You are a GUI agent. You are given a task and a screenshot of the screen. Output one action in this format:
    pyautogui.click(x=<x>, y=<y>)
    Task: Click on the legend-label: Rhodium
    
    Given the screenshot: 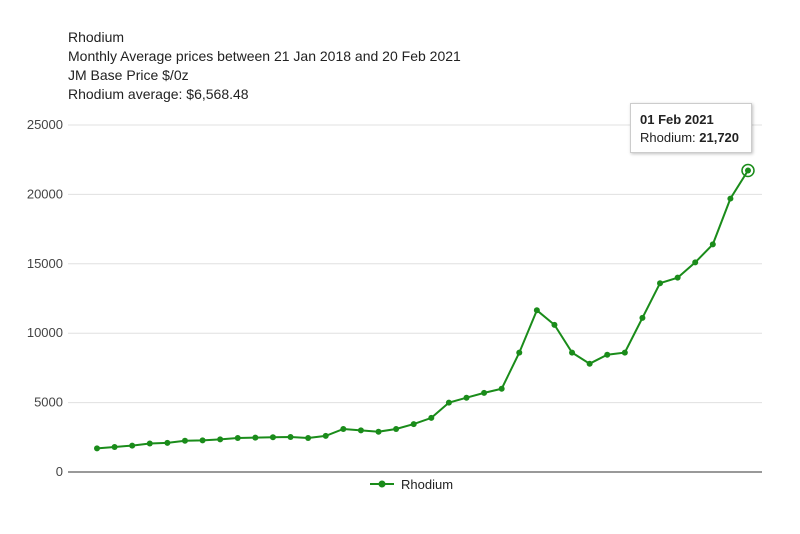 What is the action you would take?
    pyautogui.click(x=427, y=484)
    